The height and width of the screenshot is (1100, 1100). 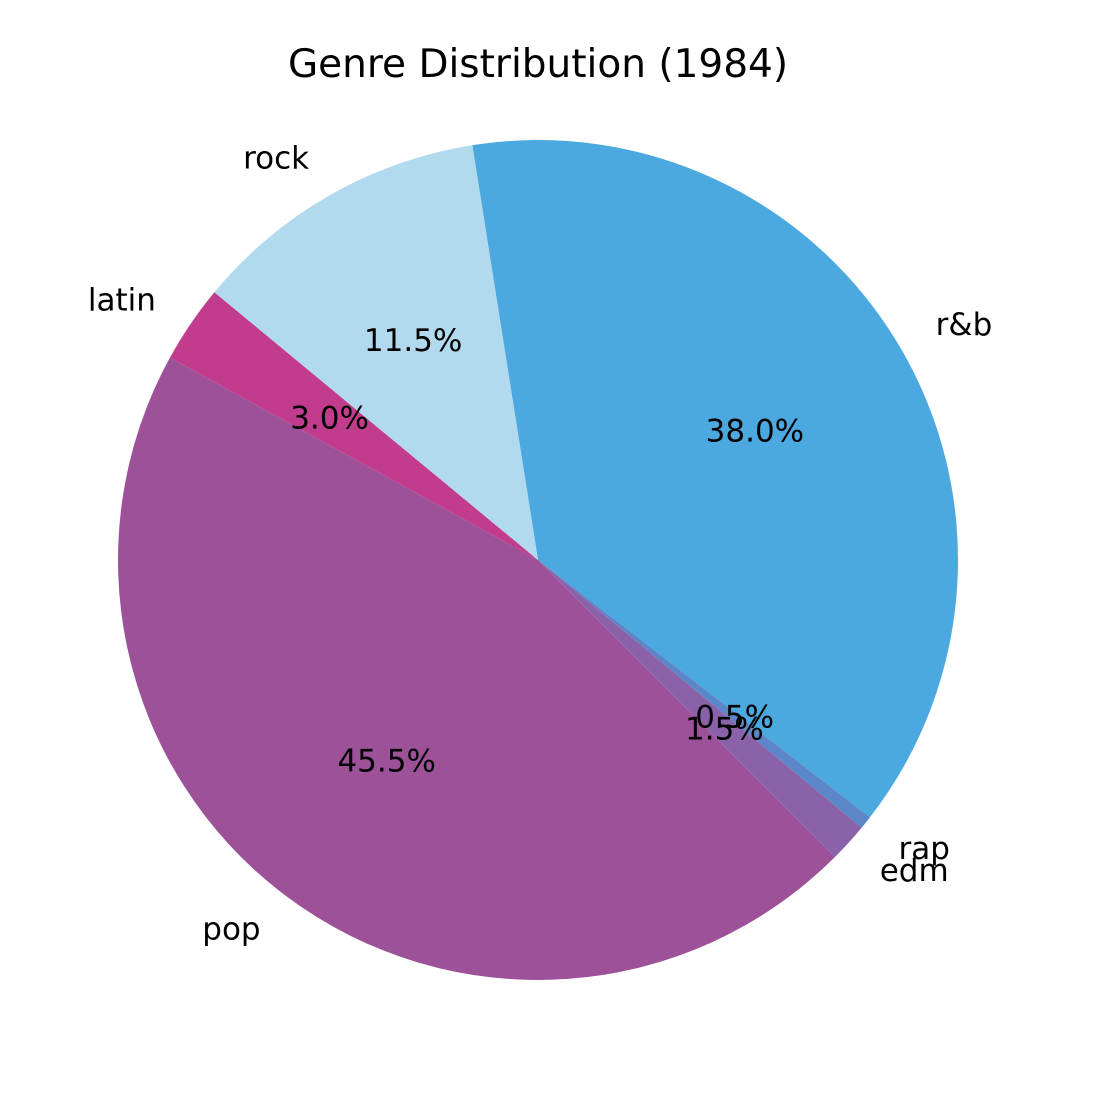 I want to click on pie-slice-latin, so click(x=353, y=426).